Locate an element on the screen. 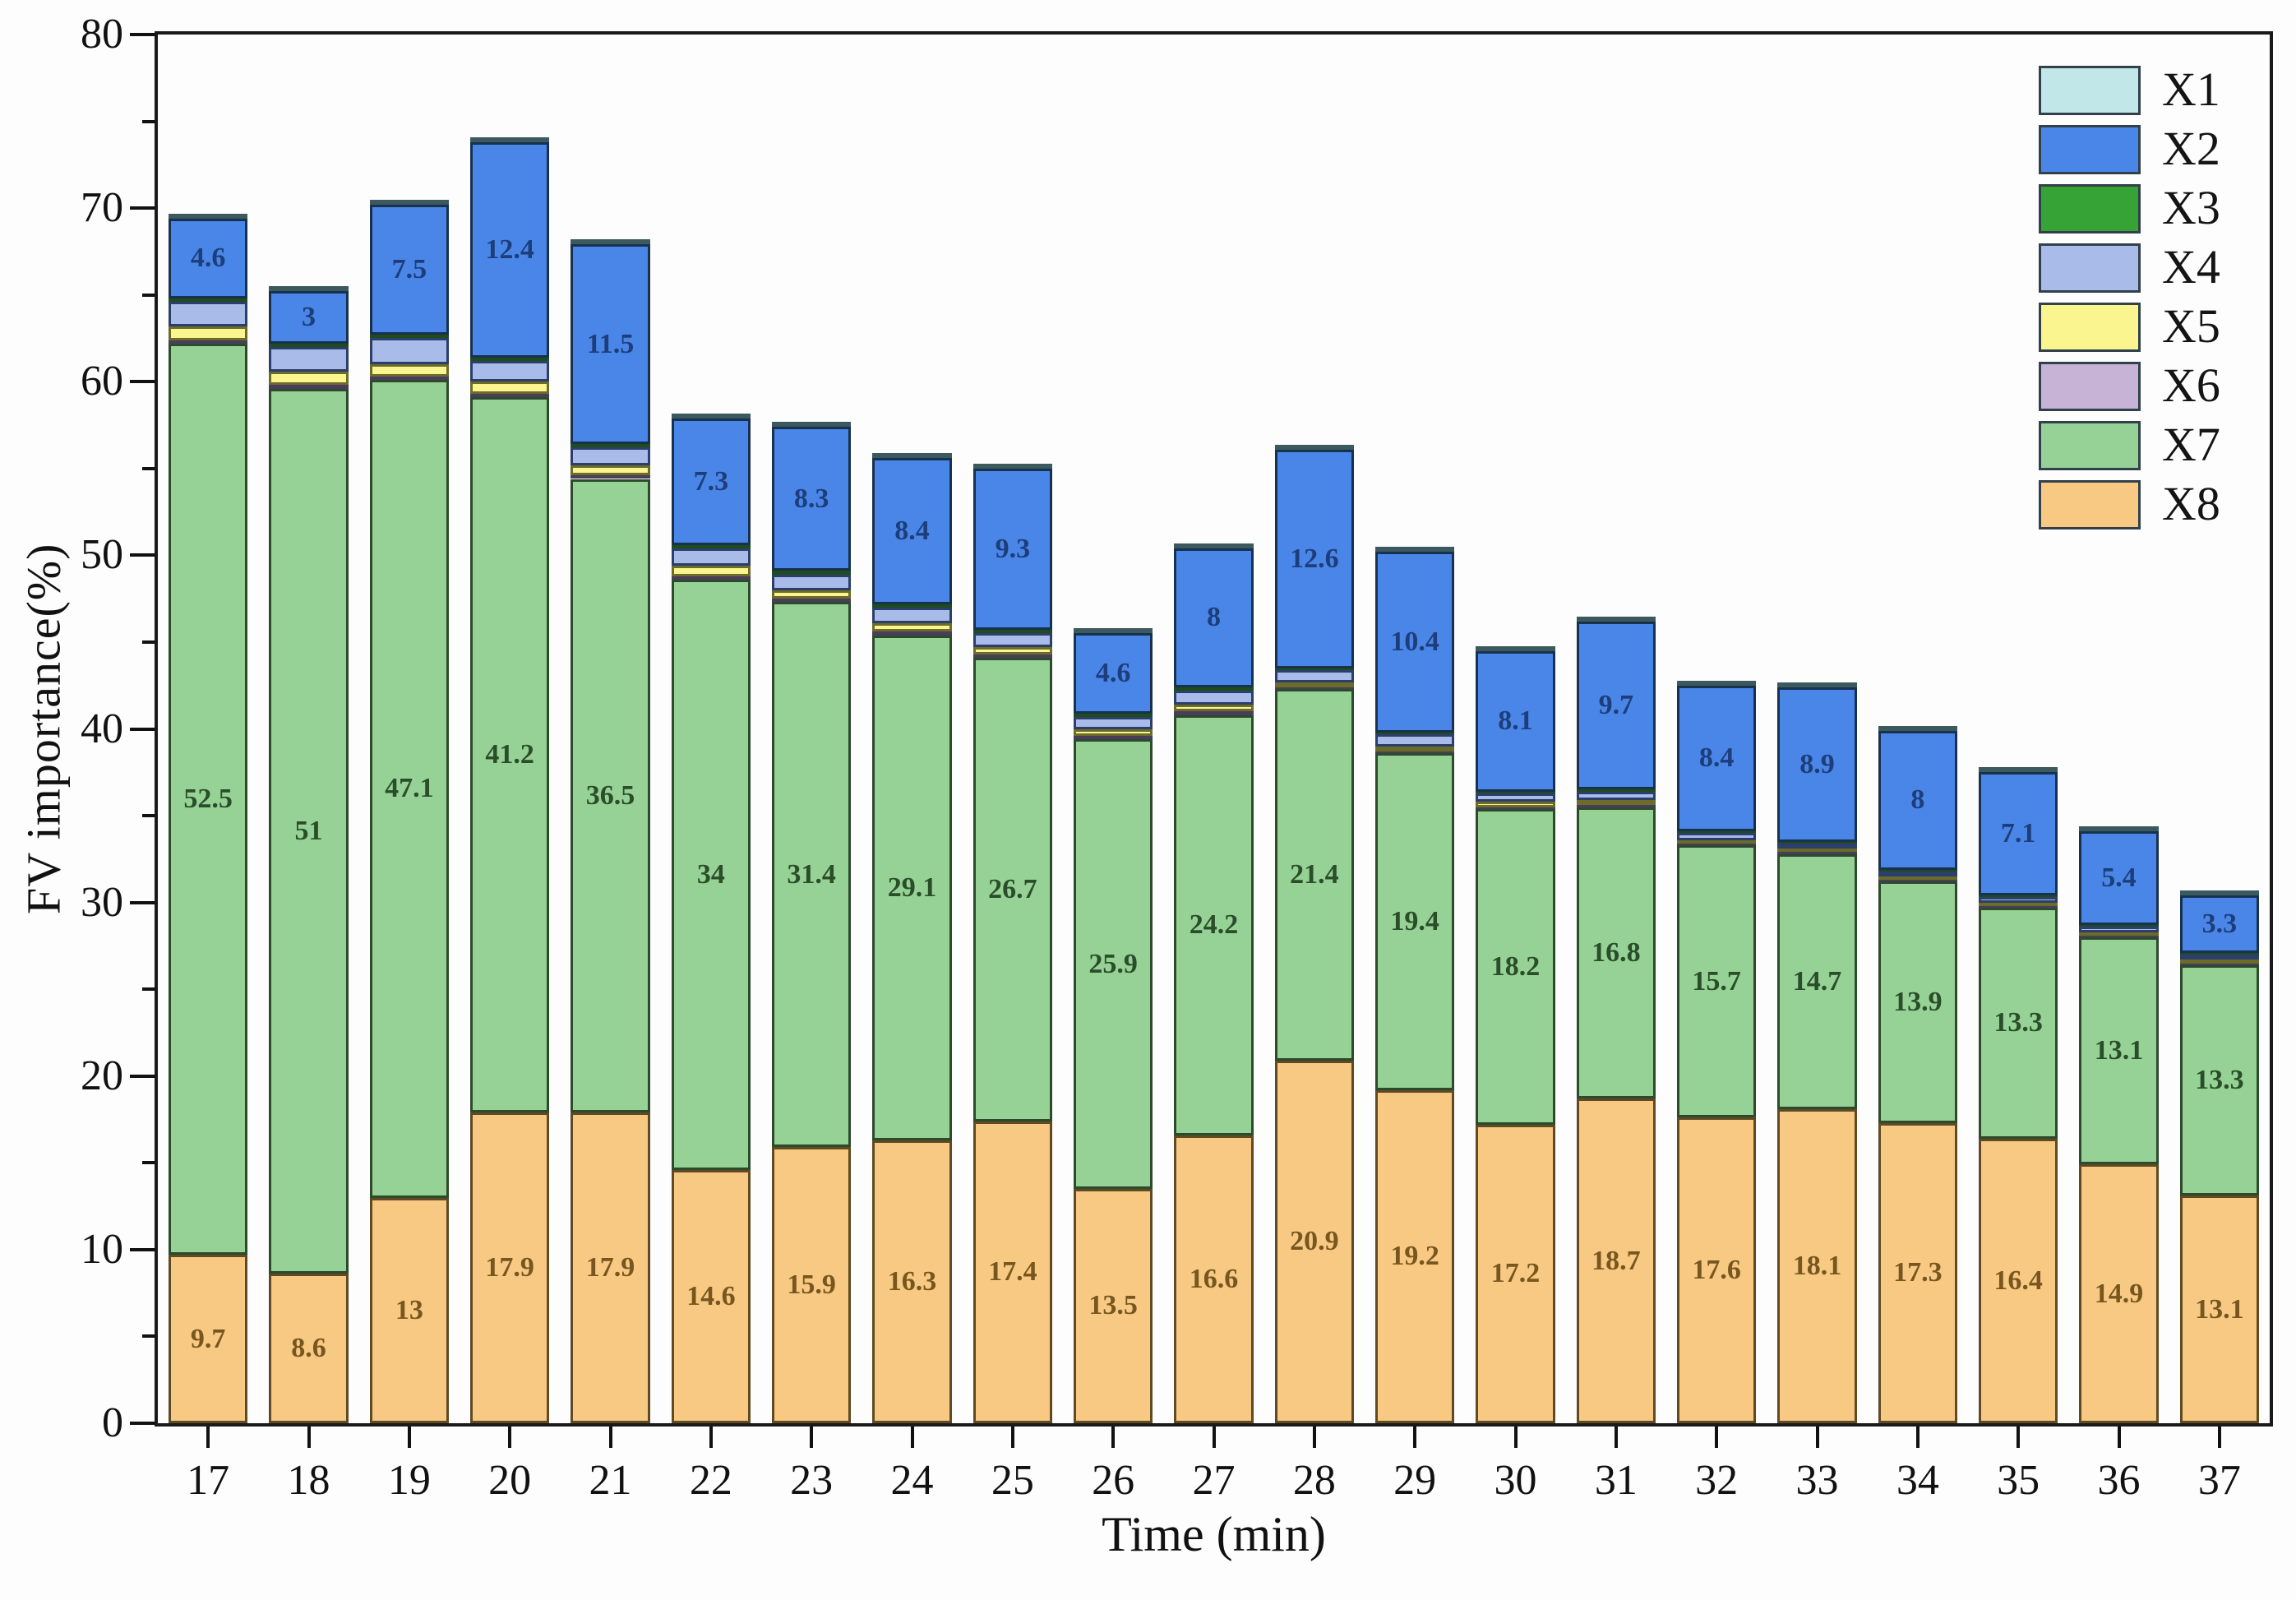 The height and width of the screenshot is (1600, 2296). bar-value-label-X7-18: 51 is located at coordinates (308, 832).